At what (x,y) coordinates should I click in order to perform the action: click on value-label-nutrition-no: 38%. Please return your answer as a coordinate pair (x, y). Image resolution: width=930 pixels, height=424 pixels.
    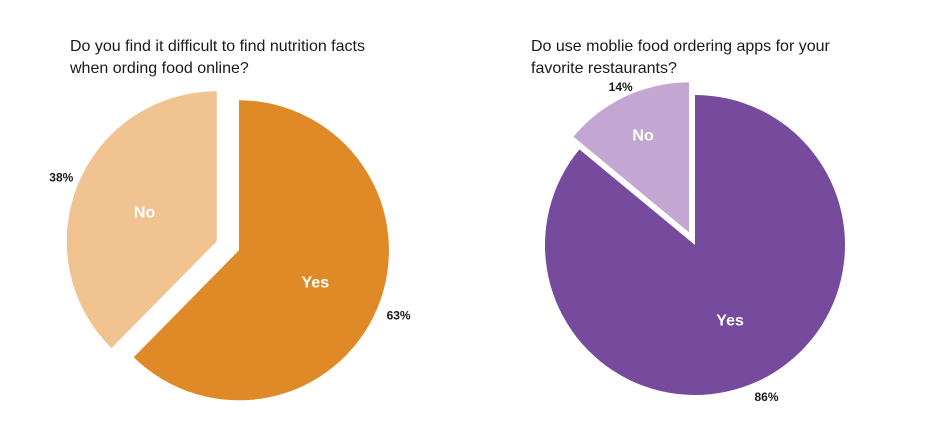
    Looking at the image, I should click on (61, 178).